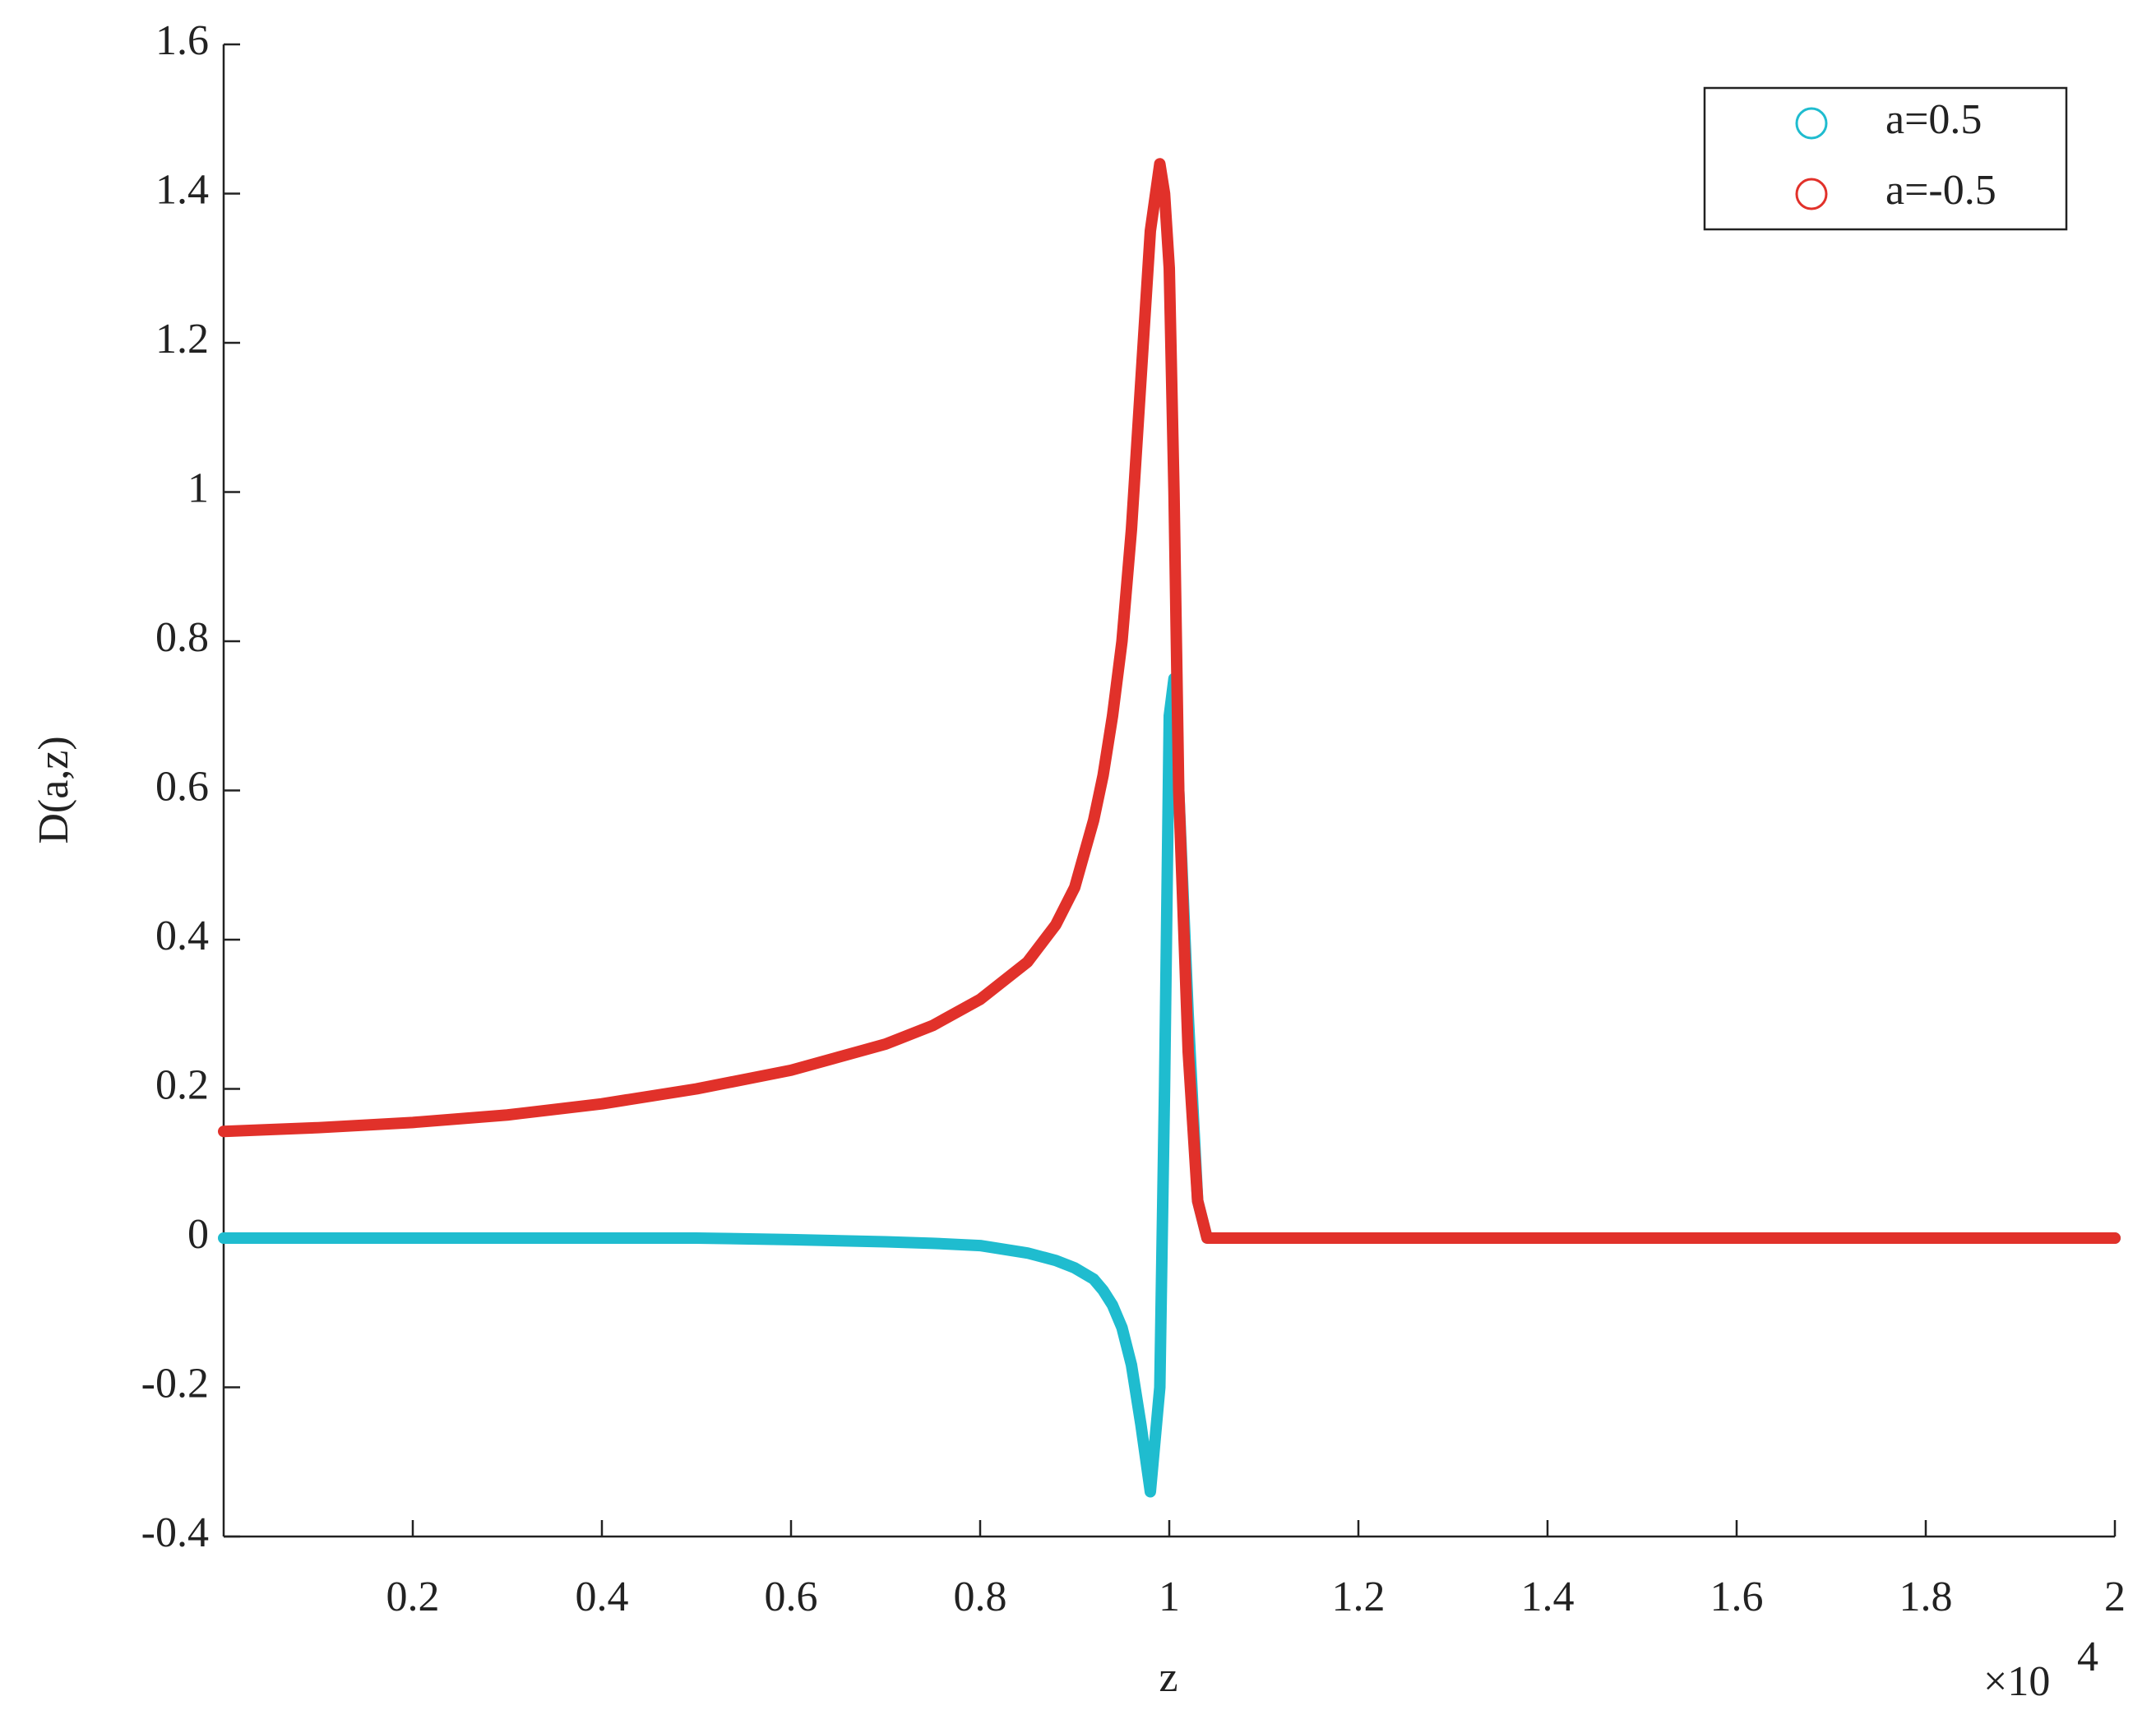 The height and width of the screenshot is (1733, 2156). What do you see at coordinates (1933, 120) in the screenshot?
I see `legend-label: a=0.5` at bounding box center [1933, 120].